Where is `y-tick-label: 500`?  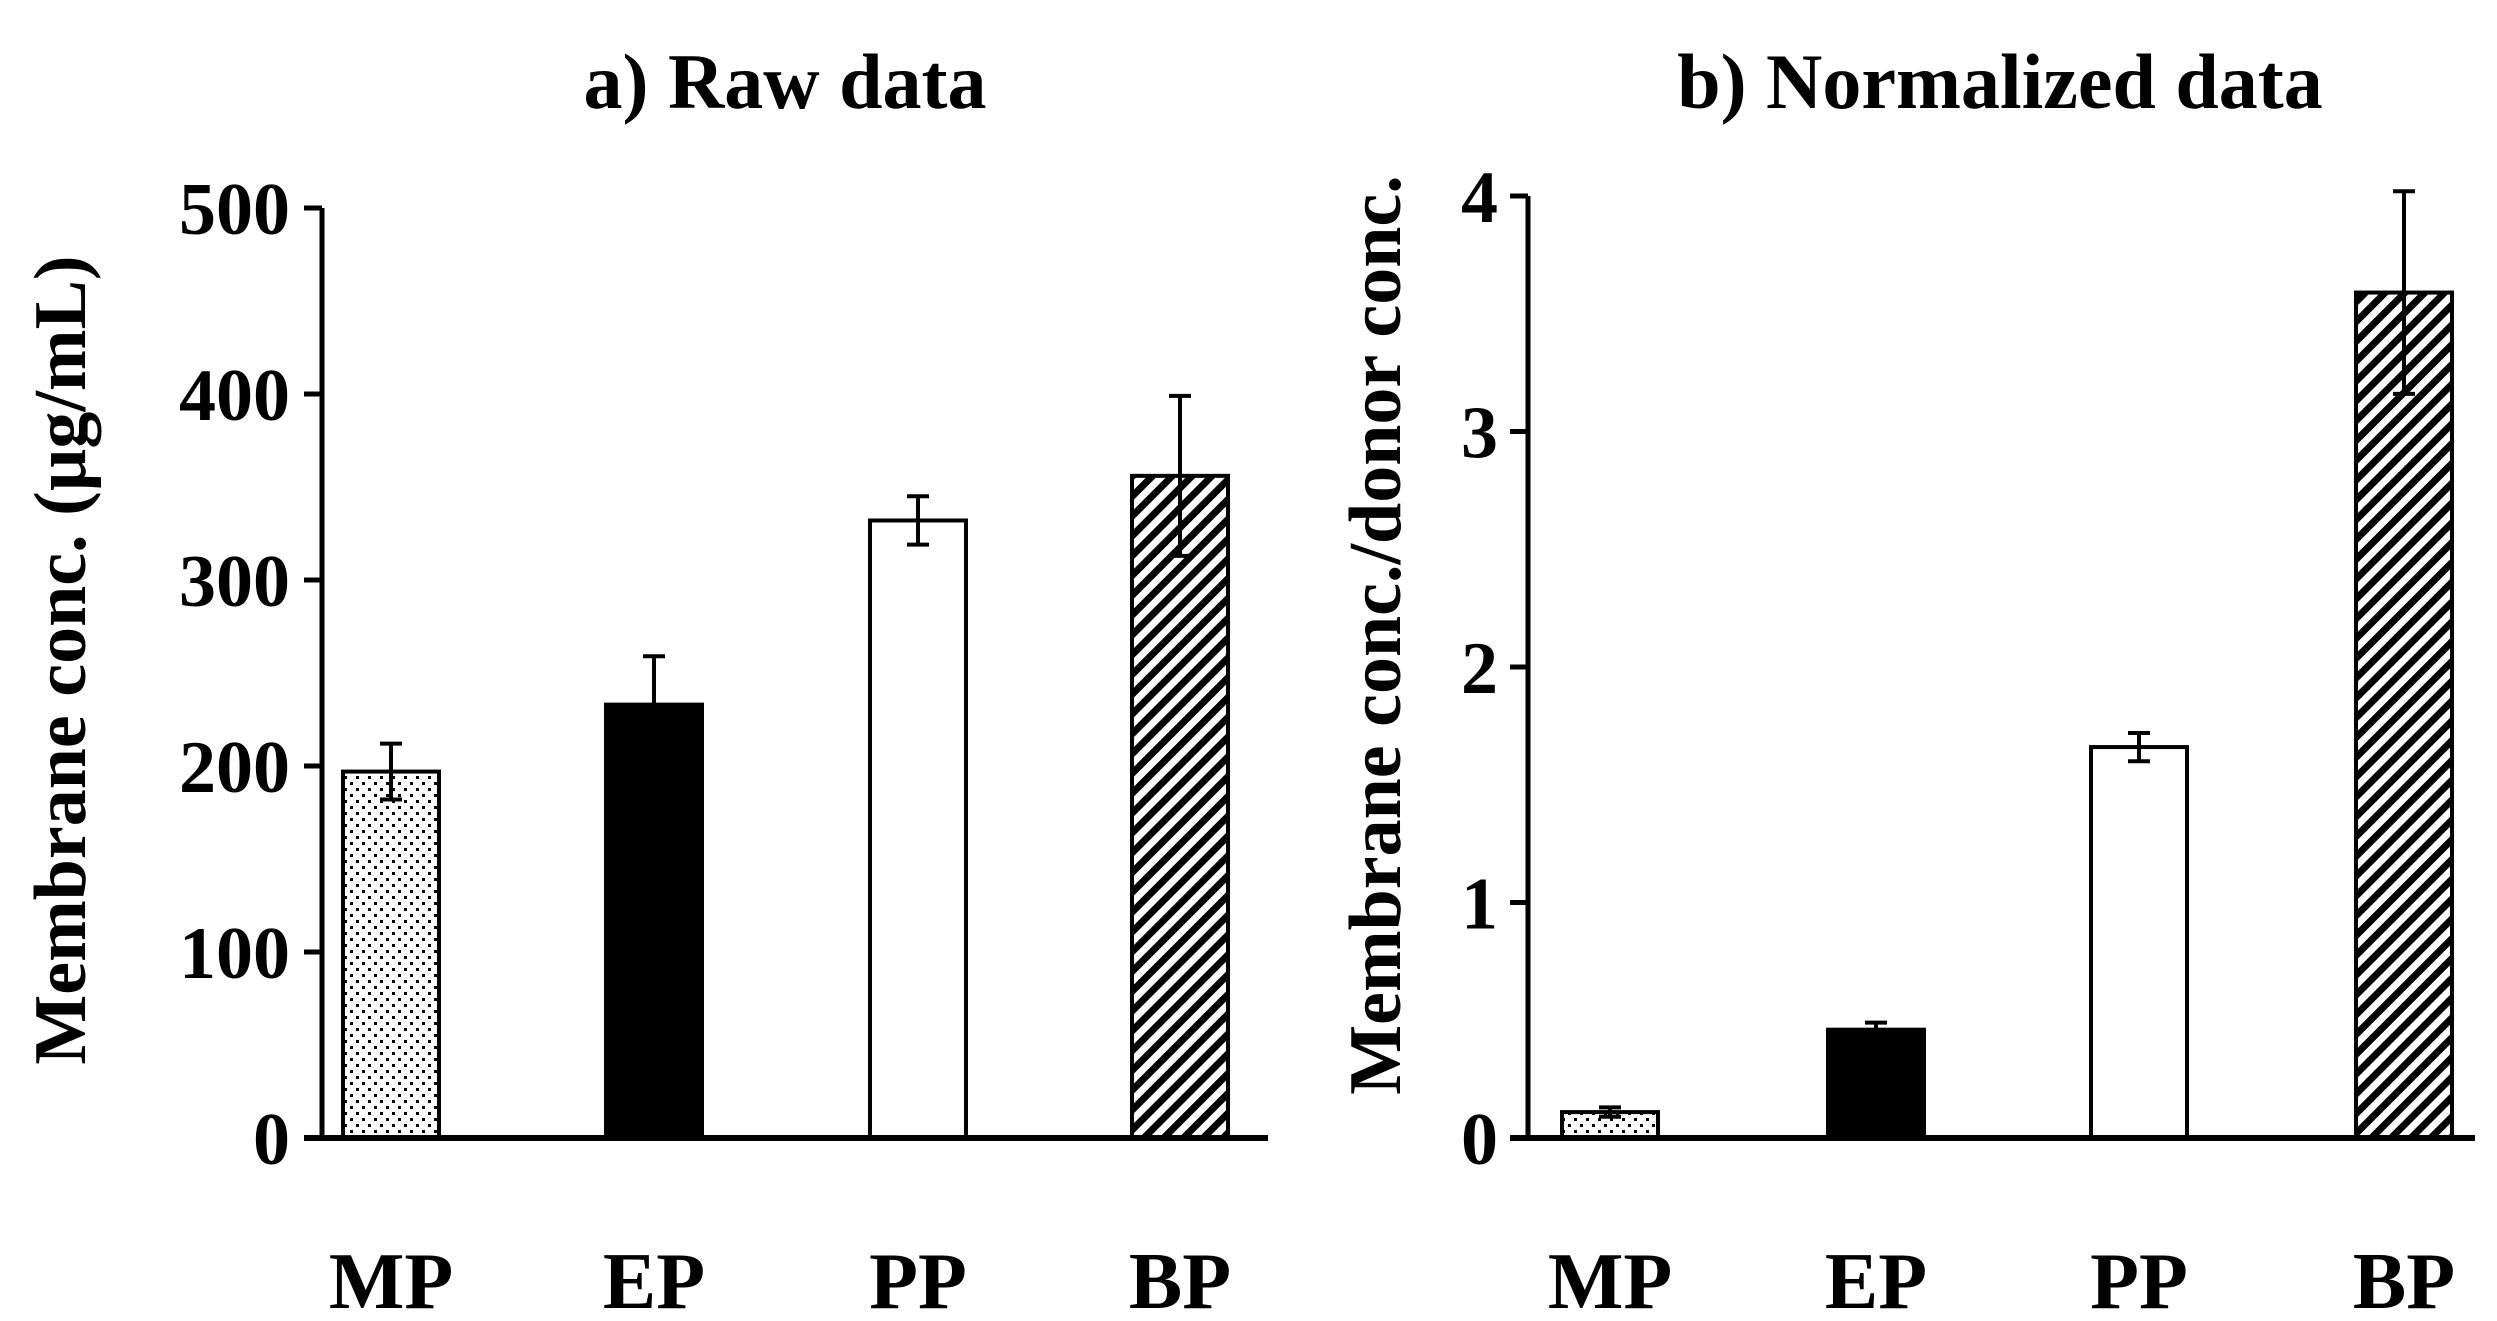 y-tick-label: 500 is located at coordinates (234, 210).